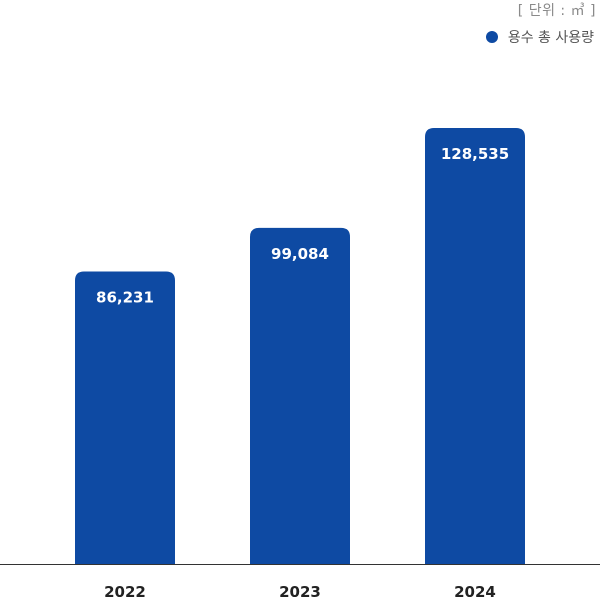  What do you see at coordinates (475, 591) in the screenshot?
I see `x-tick-label-2024: 2024` at bounding box center [475, 591].